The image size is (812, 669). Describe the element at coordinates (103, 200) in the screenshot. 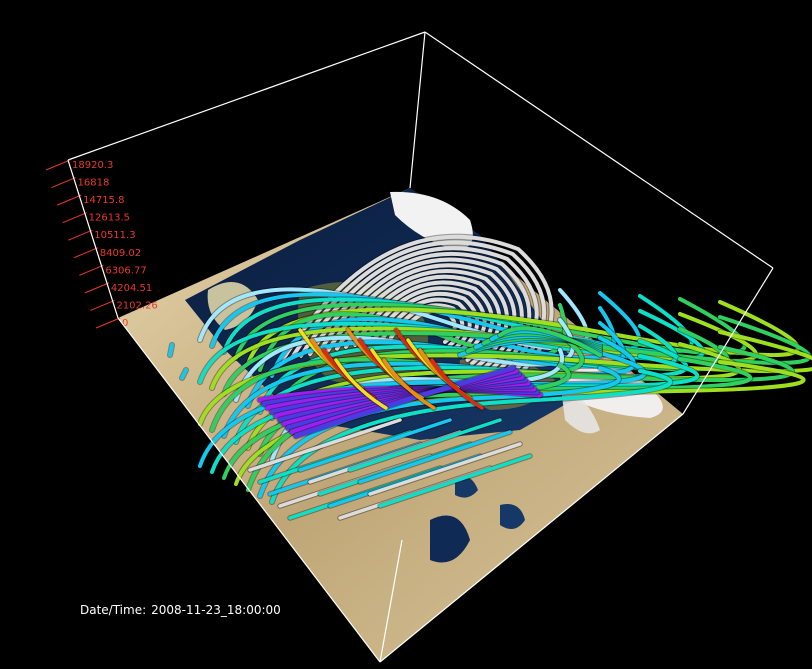

I see `axis-tick-label: 14715.8` at that location.